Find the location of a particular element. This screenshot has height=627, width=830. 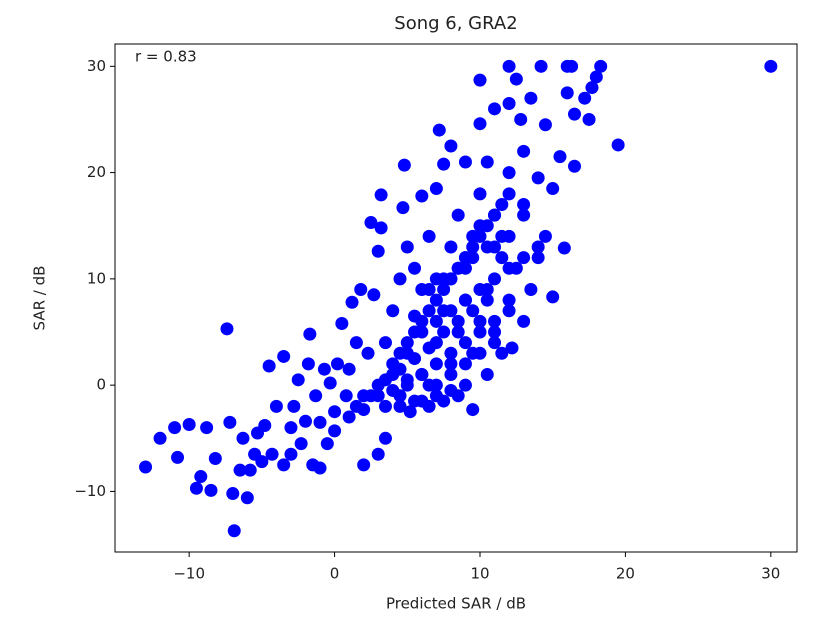

y-tick-label: 10 is located at coordinates (96, 278).